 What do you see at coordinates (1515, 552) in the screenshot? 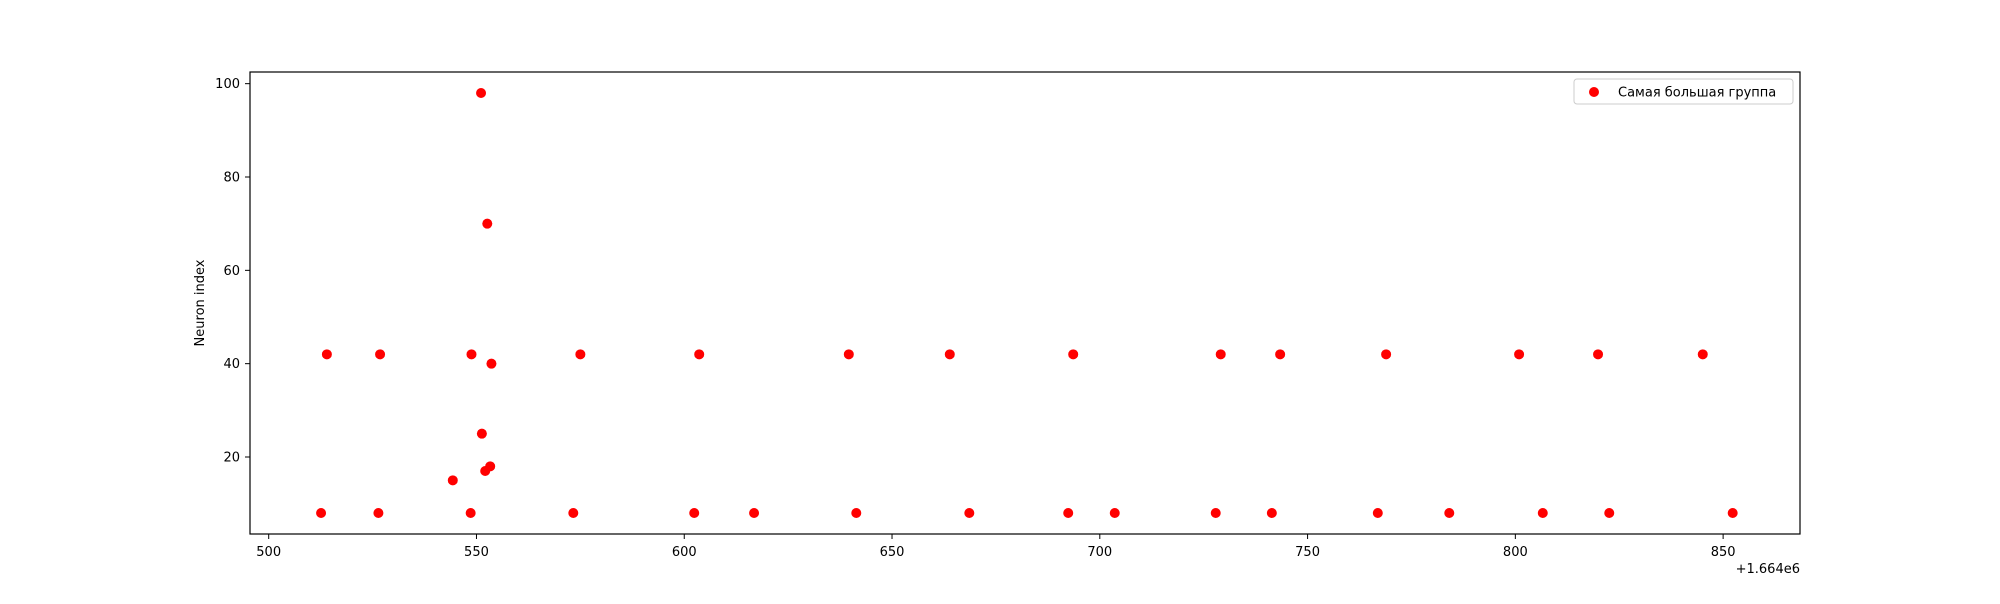
I see `x-tick-label: 800` at bounding box center [1515, 552].